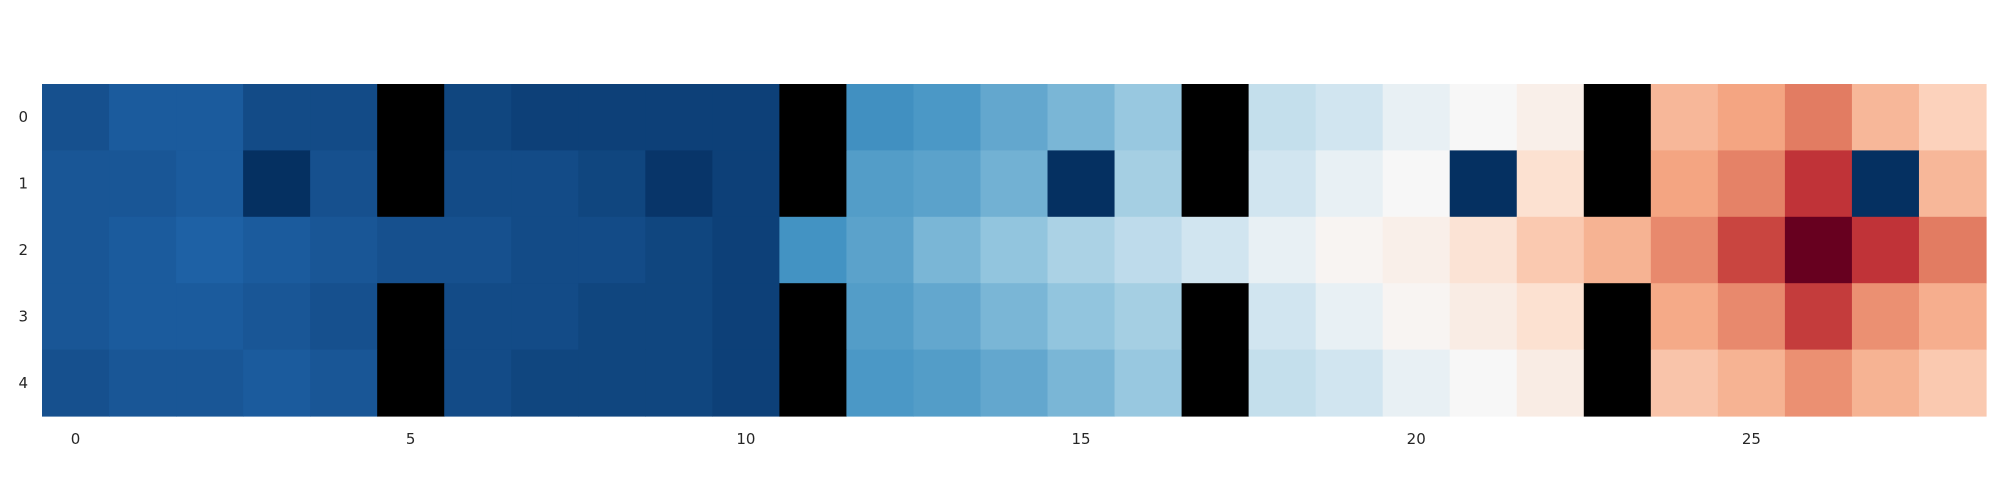  What do you see at coordinates (746, 250) in the screenshot?
I see `heatmap-cell-r2-c10` at bounding box center [746, 250].